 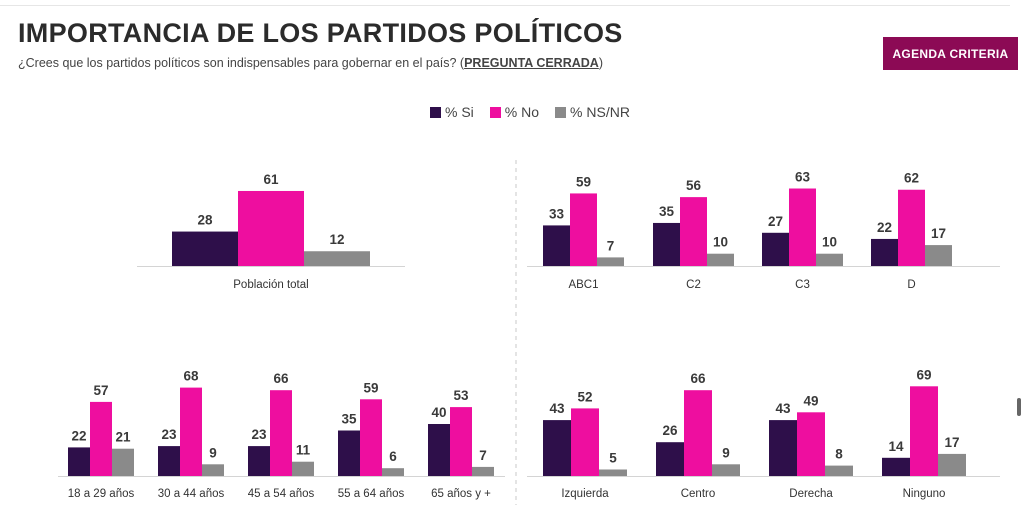 What do you see at coordinates (600, 112) in the screenshot?
I see `legend-label-nsnr: % NS/NR` at bounding box center [600, 112].